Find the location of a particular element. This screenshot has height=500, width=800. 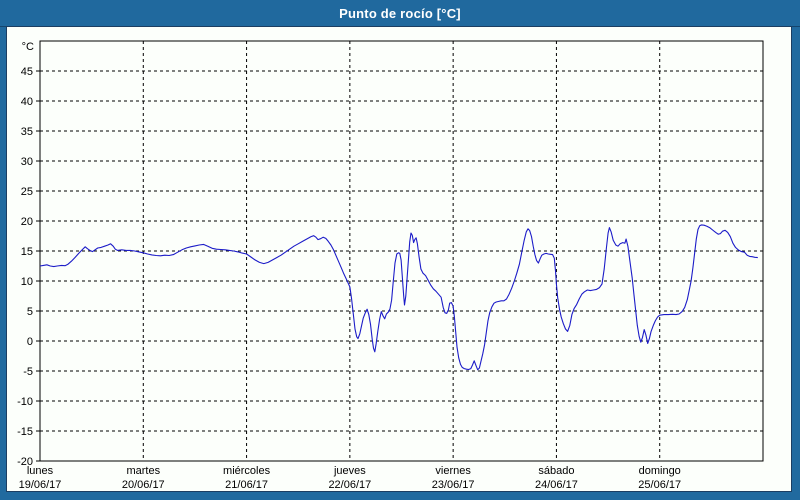

x-axis-day-label: miércoles is located at coordinates (247, 471).